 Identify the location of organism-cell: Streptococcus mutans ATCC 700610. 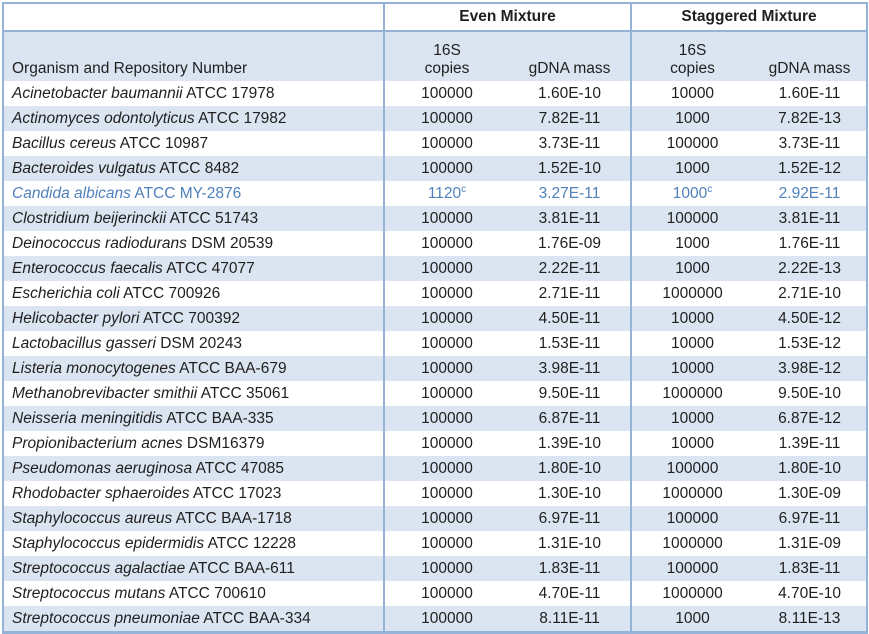
(193, 593).